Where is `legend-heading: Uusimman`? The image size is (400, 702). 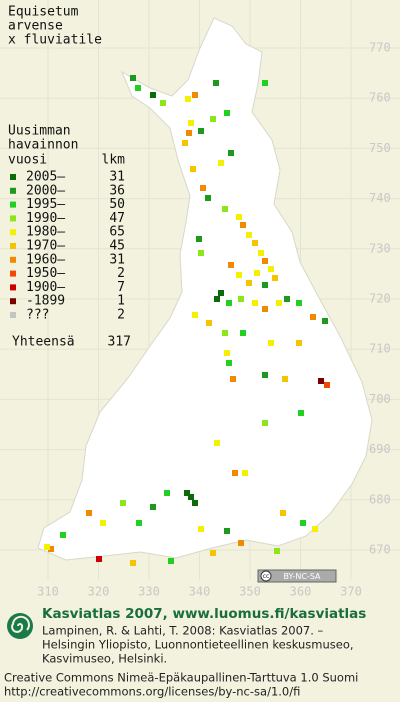 legend-heading: Uusimman is located at coordinates (39, 131).